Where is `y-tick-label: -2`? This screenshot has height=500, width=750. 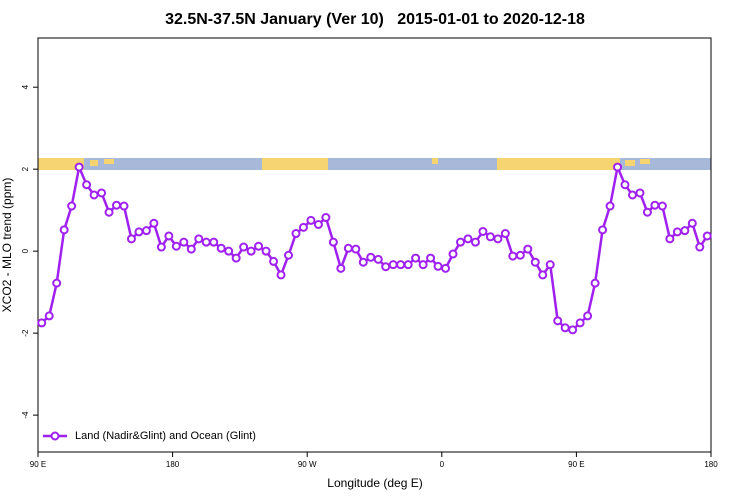
y-tick-label: -2 is located at coordinates (25, 333).